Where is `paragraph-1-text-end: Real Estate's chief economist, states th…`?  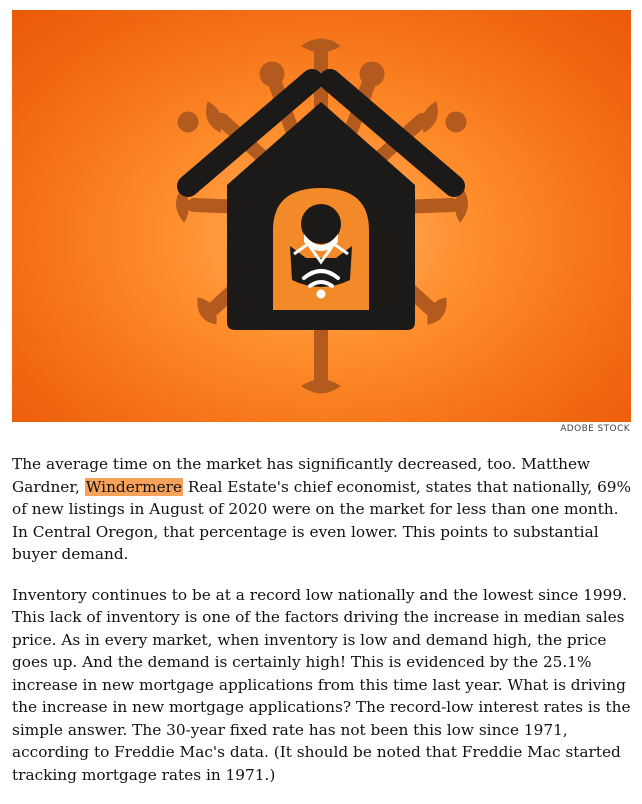 paragraph-1-text-end: Real Estate's chief economist, states th… is located at coordinates (322, 520).